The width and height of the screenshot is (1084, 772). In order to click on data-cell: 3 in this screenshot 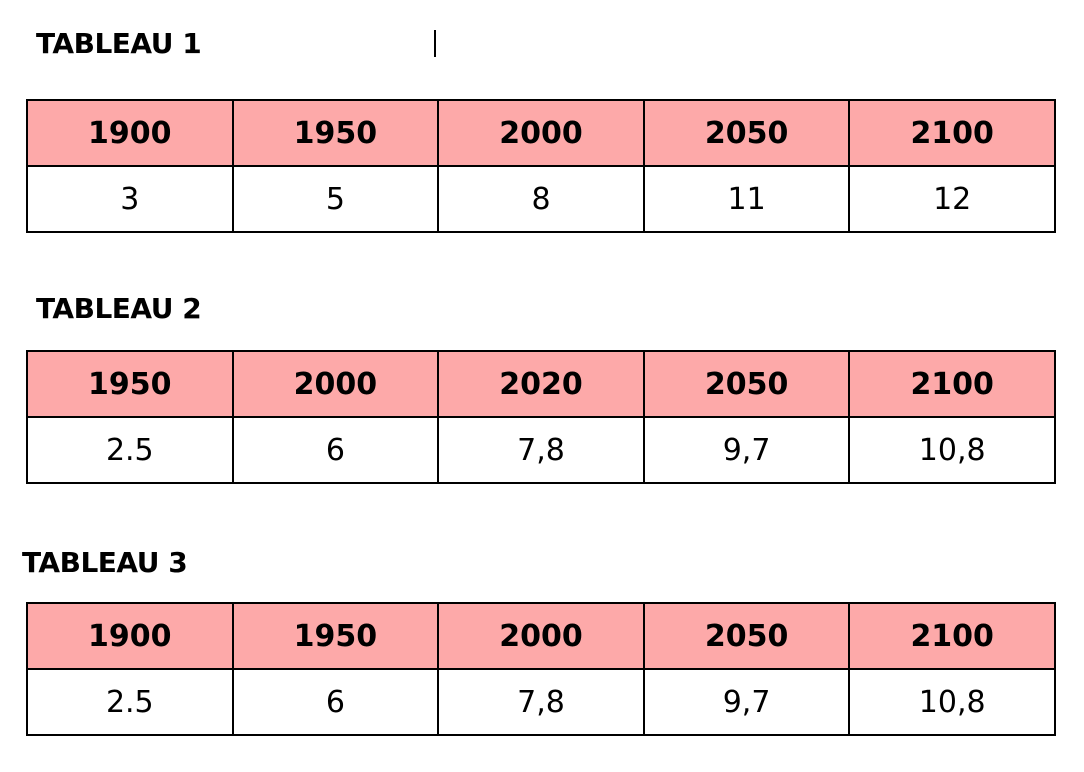, I will do `click(130, 199)`.